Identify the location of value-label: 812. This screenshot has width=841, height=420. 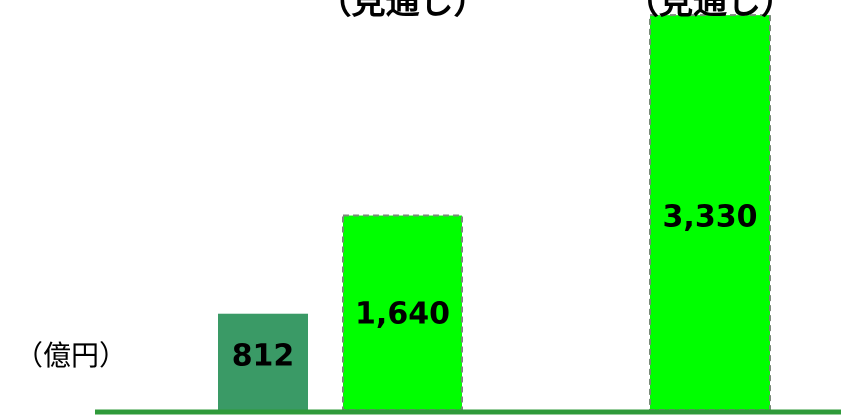
(263, 356).